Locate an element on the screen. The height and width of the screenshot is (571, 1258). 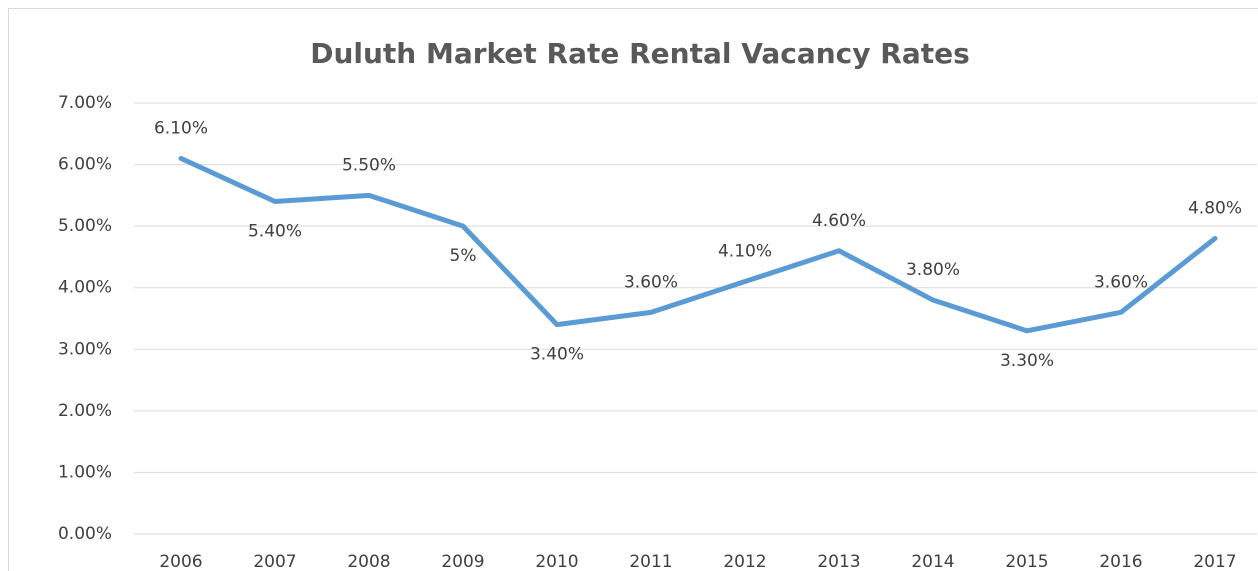
data-label: 4.80% is located at coordinates (1215, 208).